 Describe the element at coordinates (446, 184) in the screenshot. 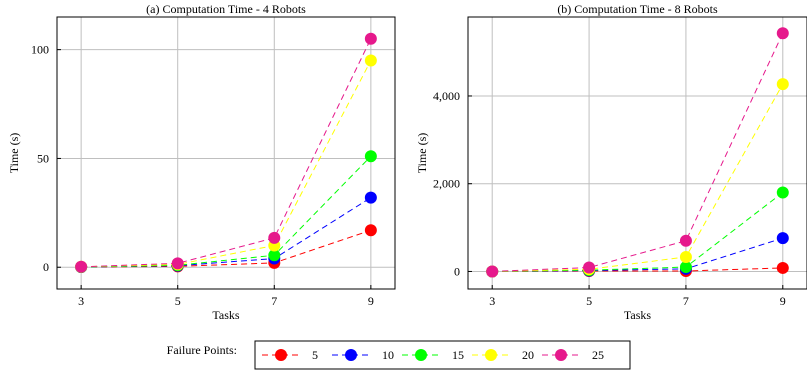

I see `y-tick-label: 2,000` at that location.